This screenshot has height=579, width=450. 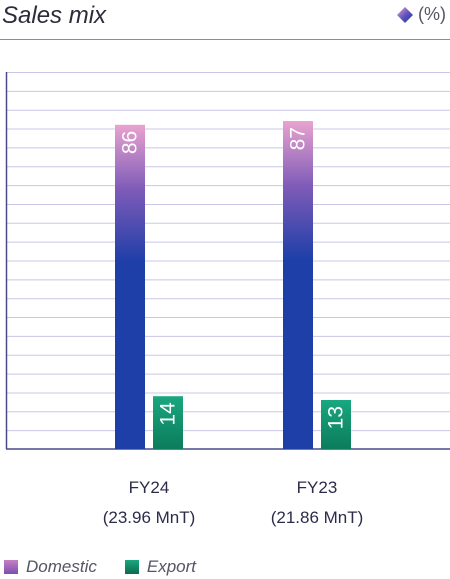 What do you see at coordinates (317, 517) in the screenshot?
I see `category-sublabel: (21.86 MnT)` at bounding box center [317, 517].